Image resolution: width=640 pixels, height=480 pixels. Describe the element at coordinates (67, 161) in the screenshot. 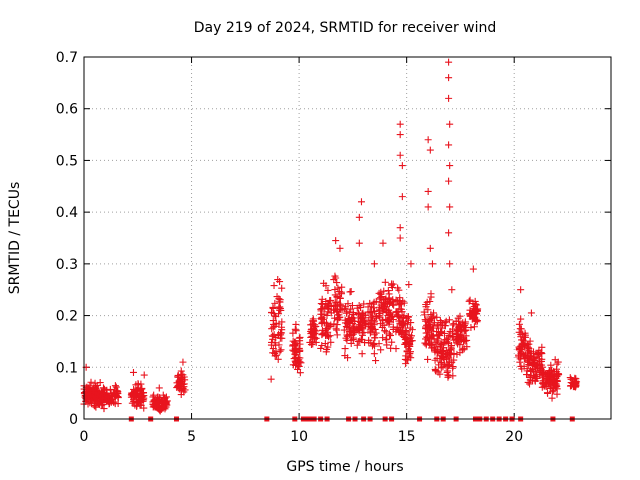

I see `y-tick-label: 0.5` at that location.